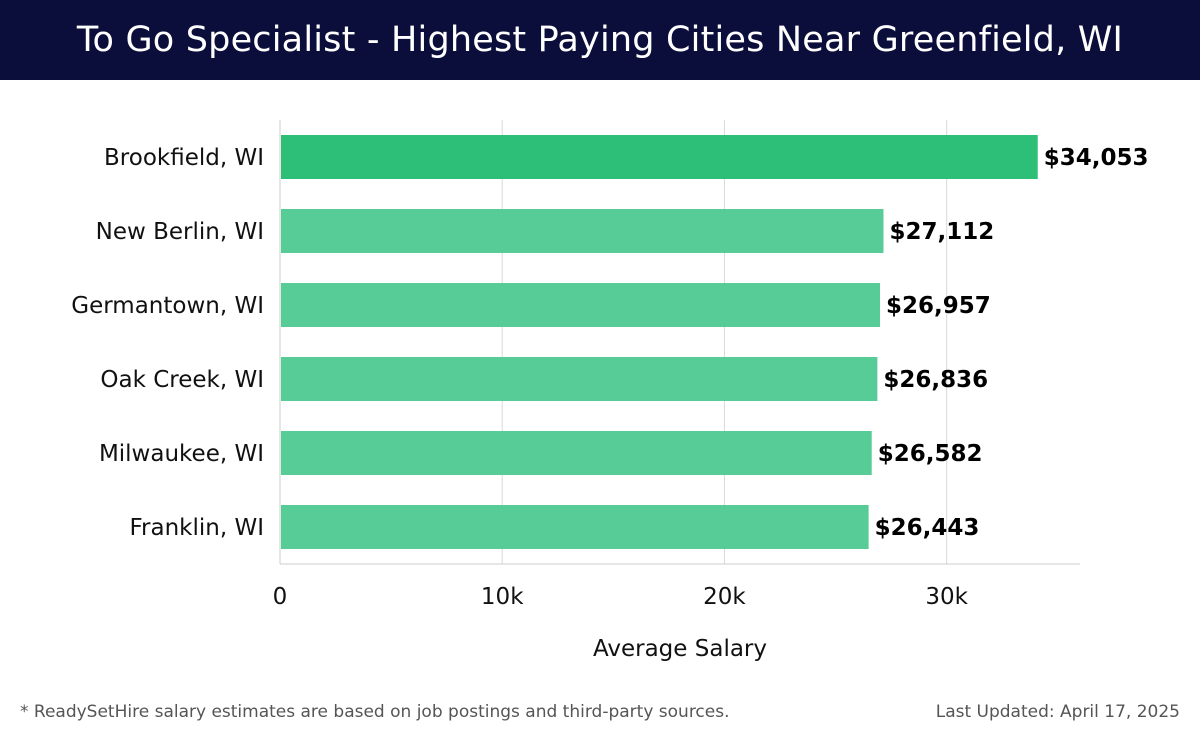 The height and width of the screenshot is (740, 1200). Describe the element at coordinates (502, 597) in the screenshot. I see `x-tick-label: 10k` at that location.